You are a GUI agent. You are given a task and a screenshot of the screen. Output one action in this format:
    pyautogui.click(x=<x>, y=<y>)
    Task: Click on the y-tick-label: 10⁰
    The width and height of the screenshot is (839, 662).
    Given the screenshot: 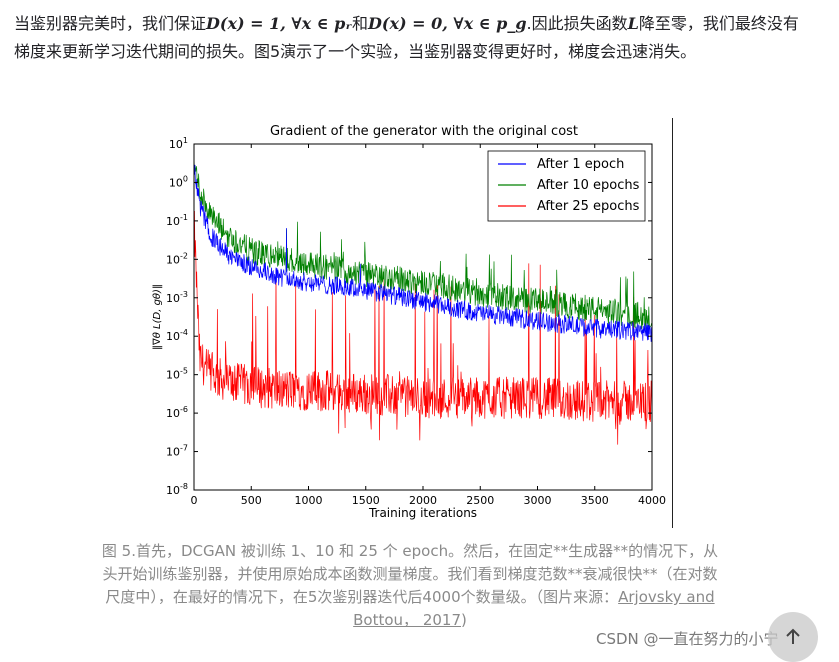 What is the action you would take?
    pyautogui.click(x=178, y=181)
    